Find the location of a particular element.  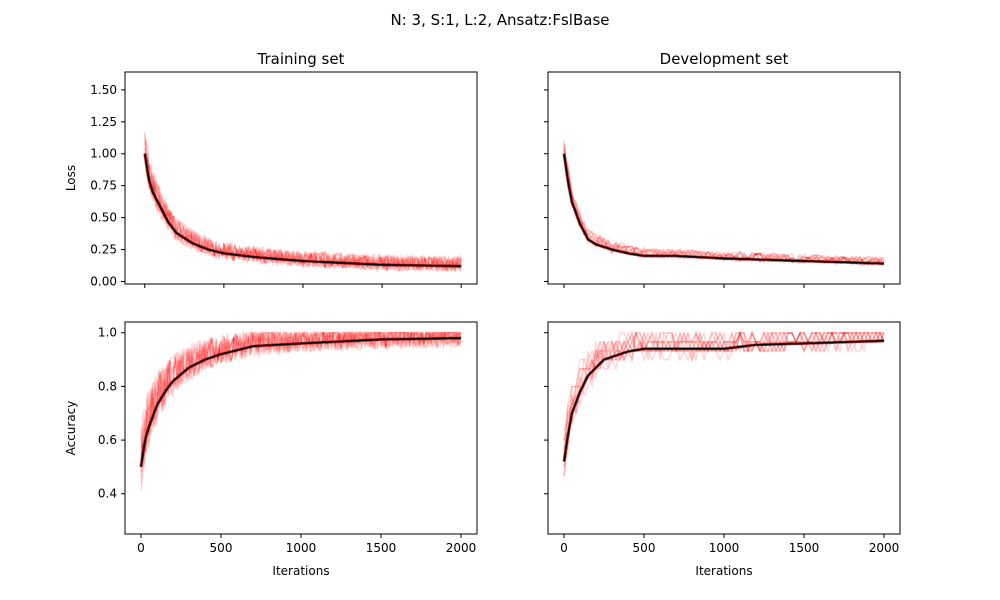

y-tick-label: 1.00 is located at coordinates (103, 154).